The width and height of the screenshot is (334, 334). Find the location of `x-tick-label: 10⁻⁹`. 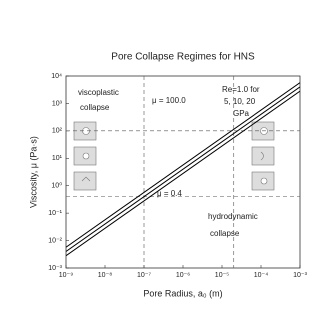

x-tick-label: 10⁻⁹ is located at coordinates (66, 275).